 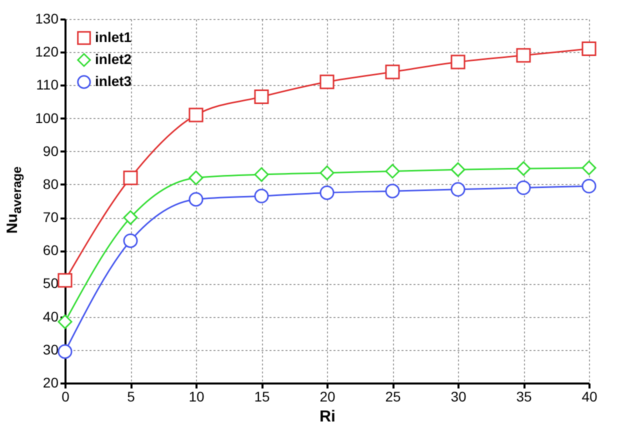 What do you see at coordinates (47, 18) in the screenshot?
I see `y-tick-label: 130` at bounding box center [47, 18].